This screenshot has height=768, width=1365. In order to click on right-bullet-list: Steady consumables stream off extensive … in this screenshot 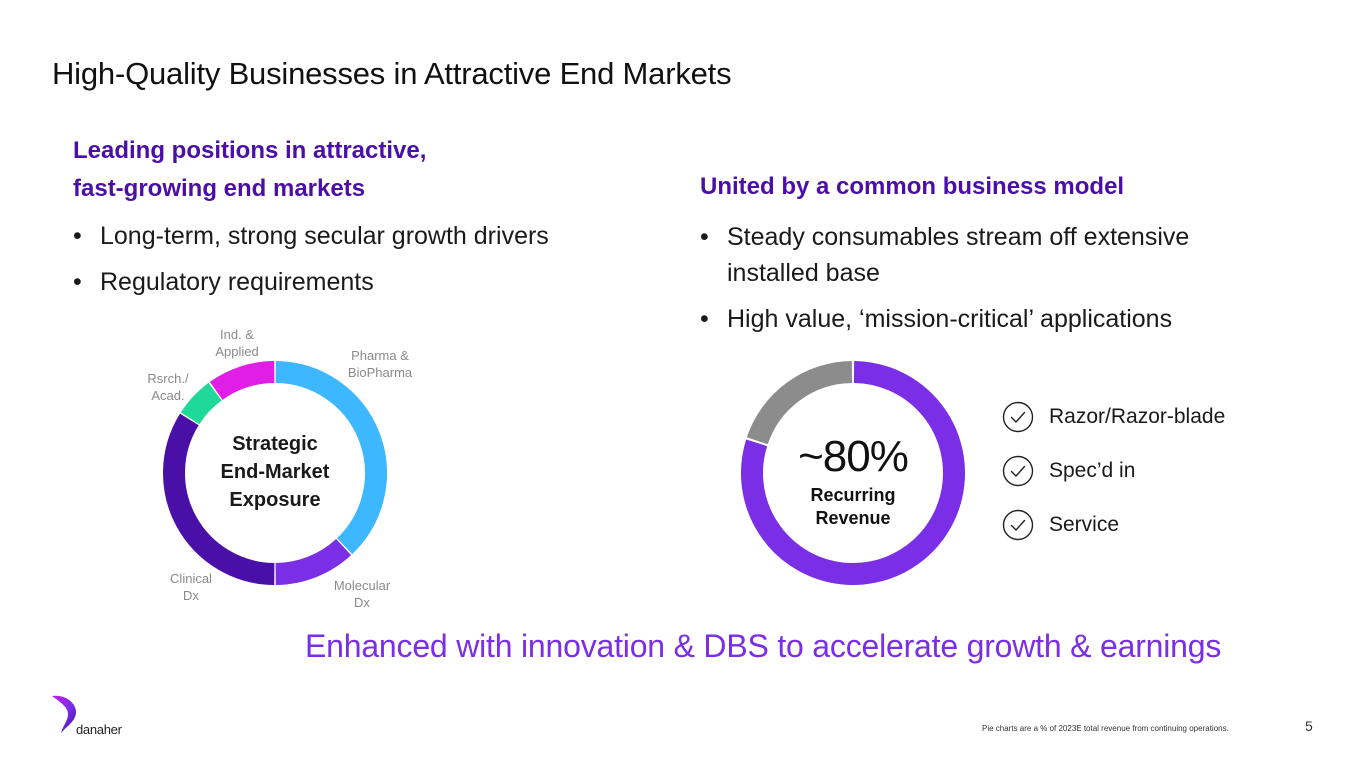, I will do `click(990, 283)`.